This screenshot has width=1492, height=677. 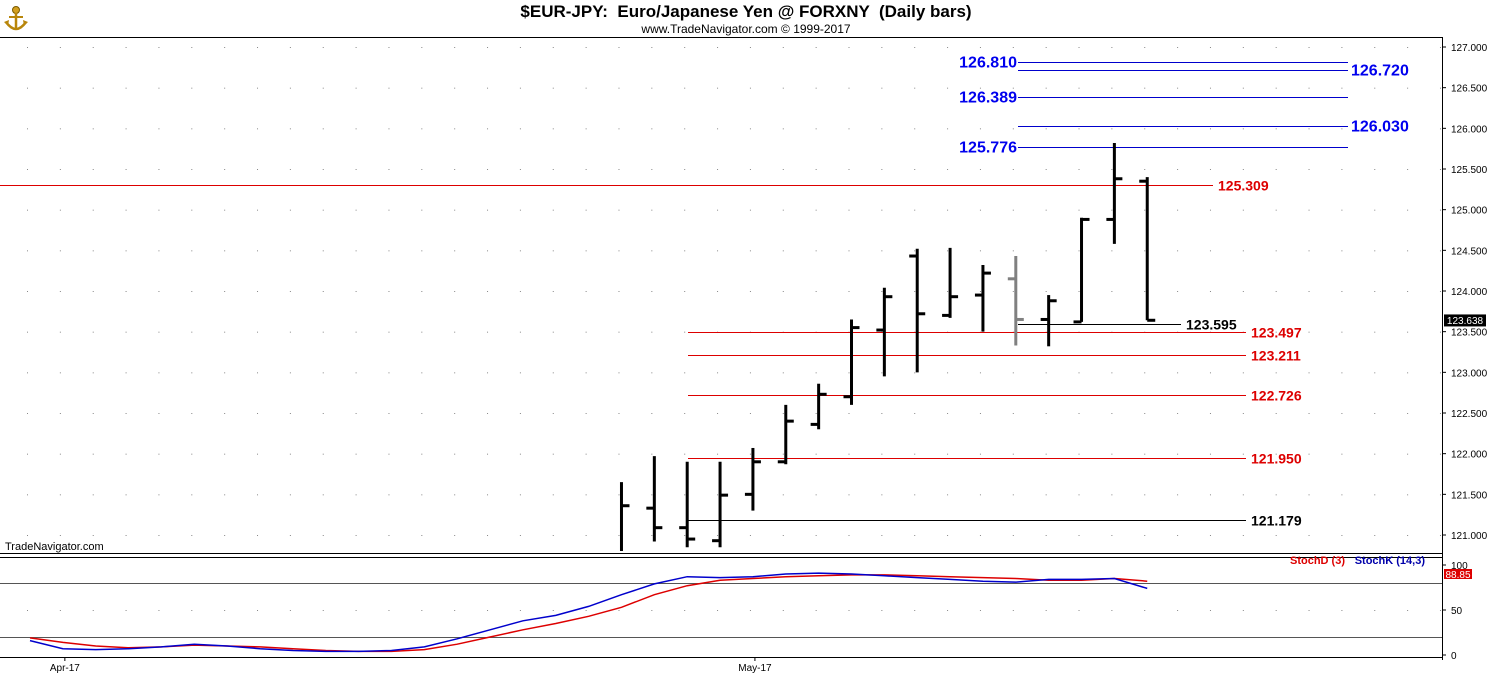 What do you see at coordinates (1276, 356) in the screenshot?
I see `level-label: 123.211` at bounding box center [1276, 356].